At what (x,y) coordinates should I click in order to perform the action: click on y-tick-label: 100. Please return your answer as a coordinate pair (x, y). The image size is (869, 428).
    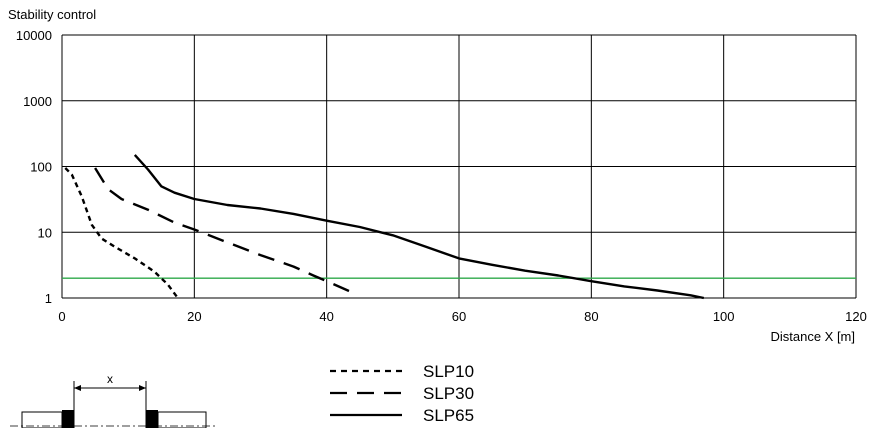
    Looking at the image, I should click on (41, 167).